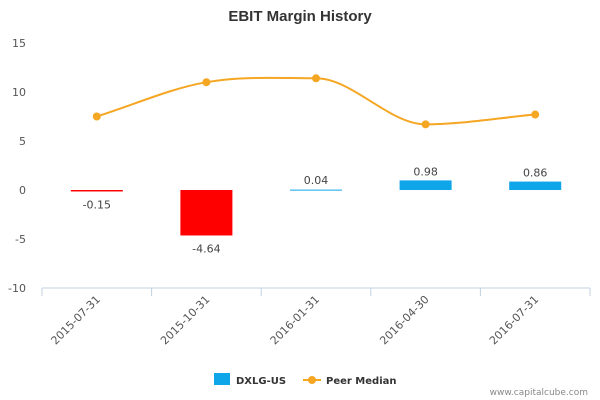 This screenshot has height=400, width=600. Describe the element at coordinates (185, 320) in the screenshot. I see `x-tick-label: 2015-10-31` at that location.